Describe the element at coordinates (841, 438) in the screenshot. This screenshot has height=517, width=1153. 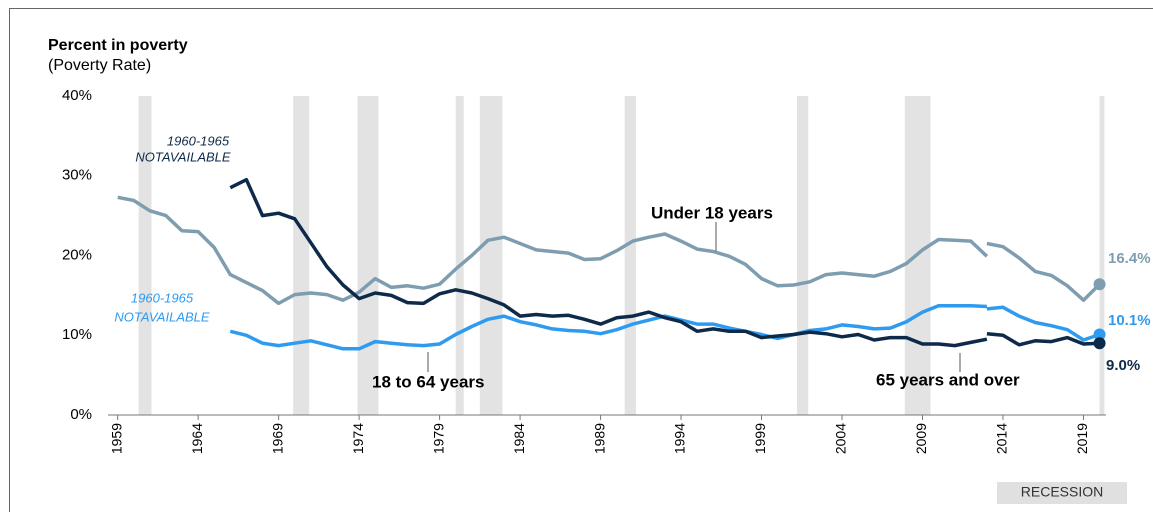
I see `x-tick-label: 2004` at that location.